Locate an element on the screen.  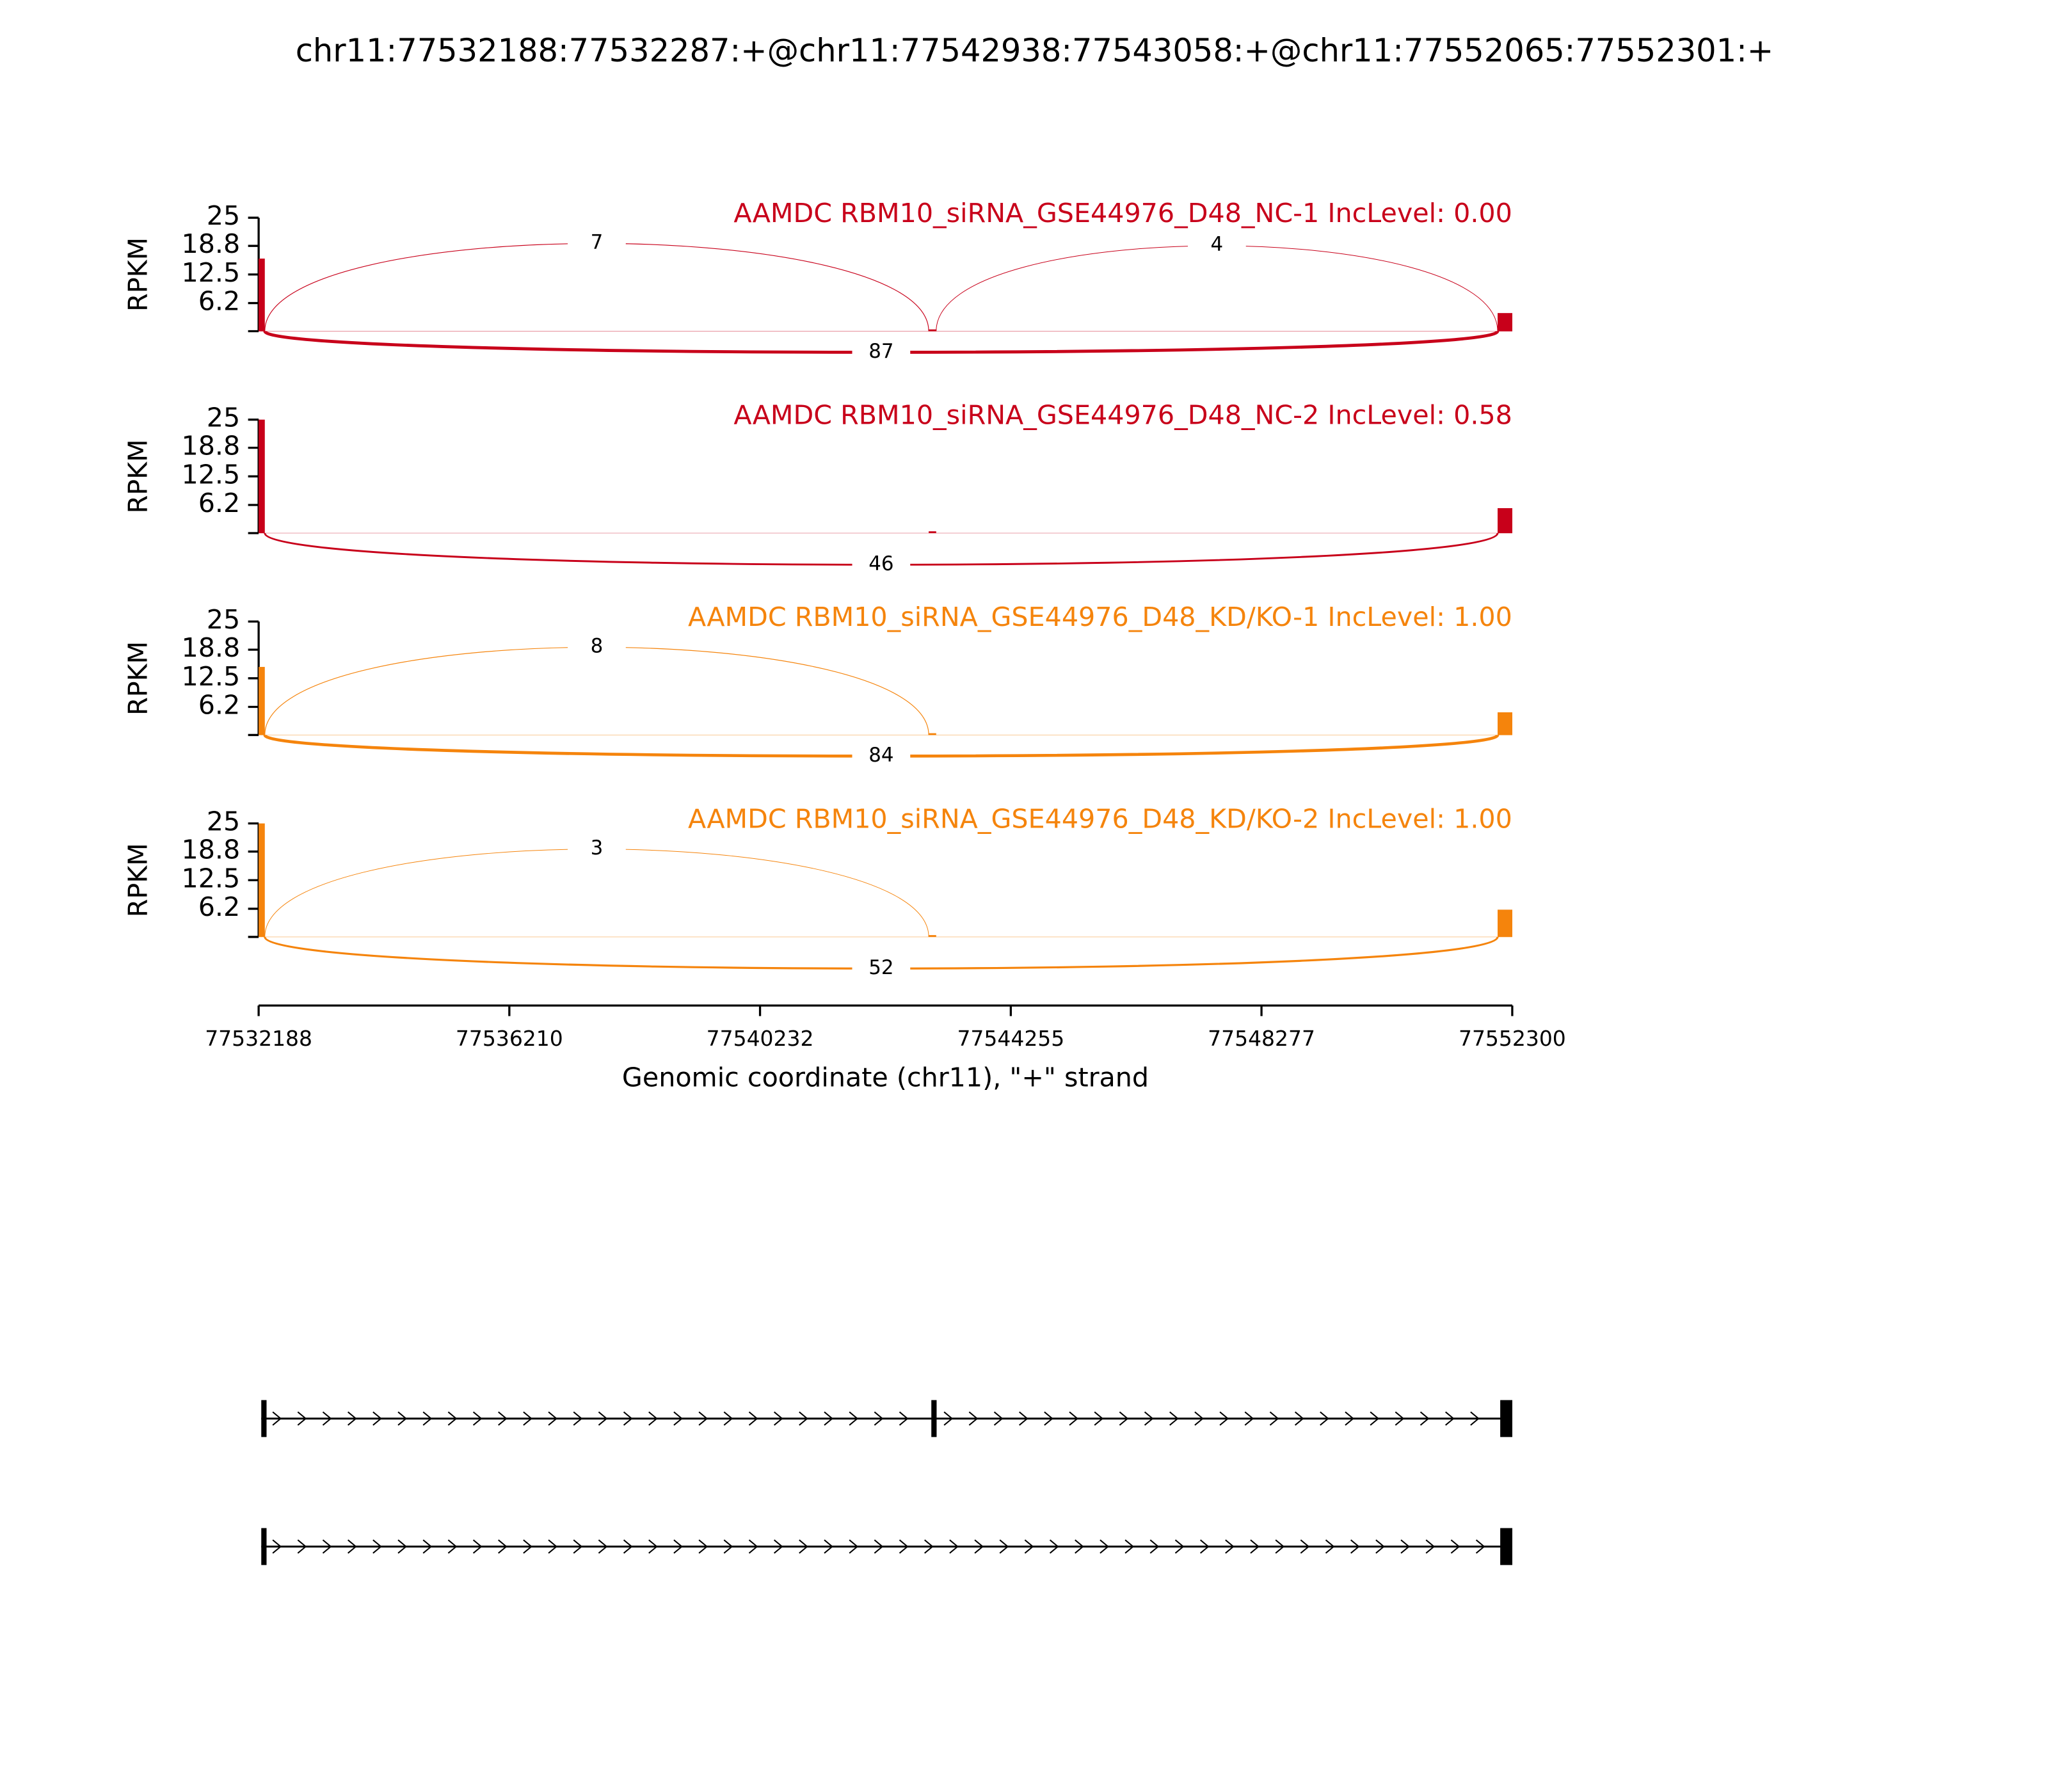
junction-label: 7 is located at coordinates (597, 242).